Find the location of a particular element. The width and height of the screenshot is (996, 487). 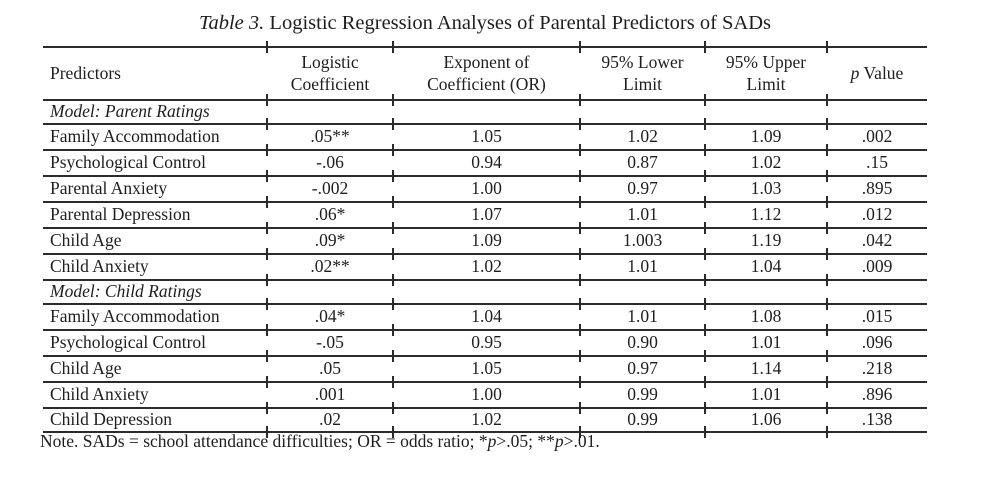

coefficient-cell: .001 is located at coordinates (329, 391).